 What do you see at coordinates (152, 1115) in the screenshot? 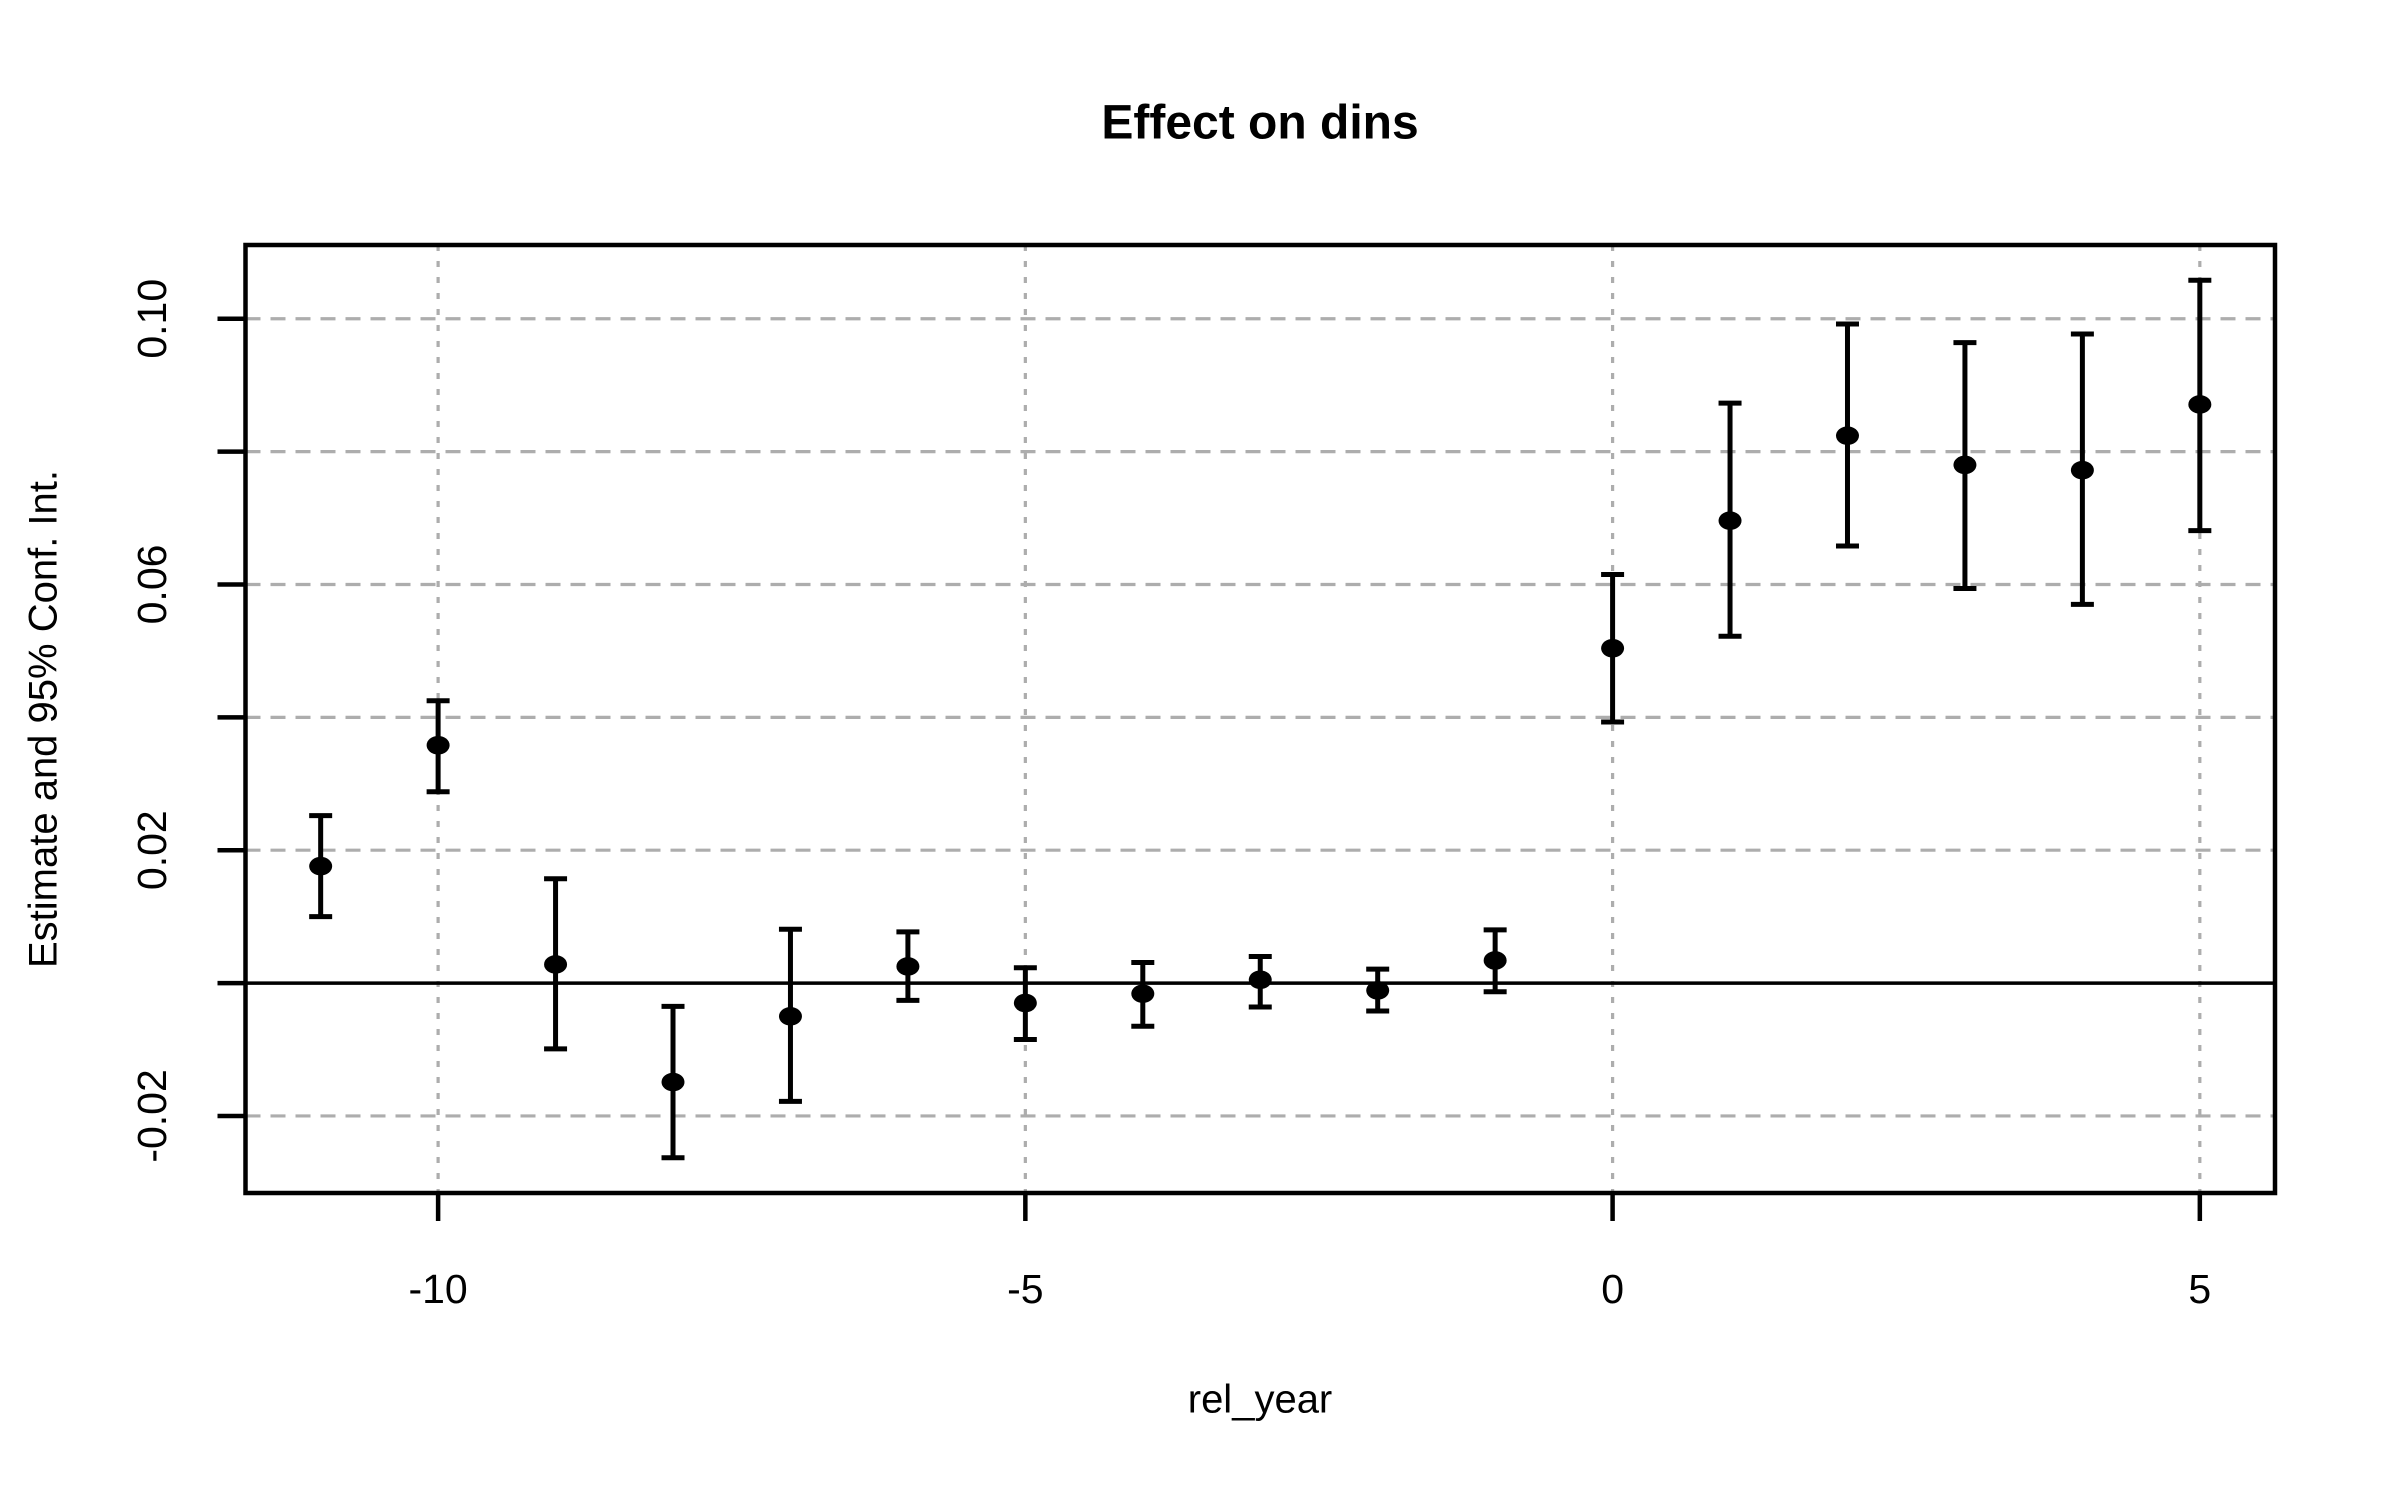
I see `y-tick-label: -0.02` at bounding box center [152, 1115].